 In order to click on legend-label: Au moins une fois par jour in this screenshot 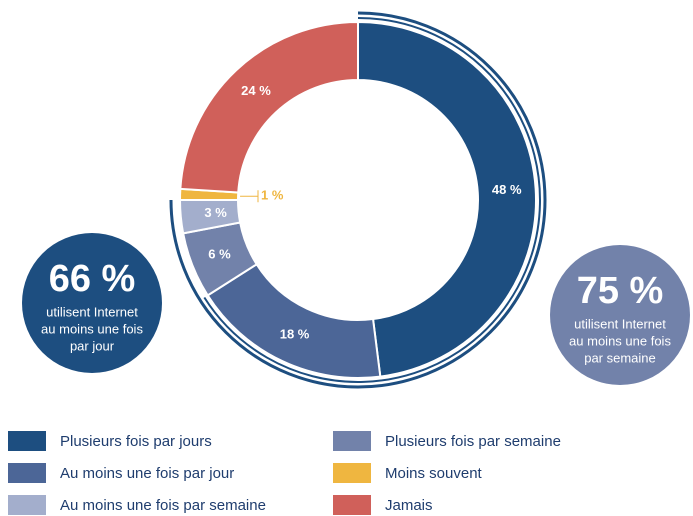, I will do `click(147, 473)`.